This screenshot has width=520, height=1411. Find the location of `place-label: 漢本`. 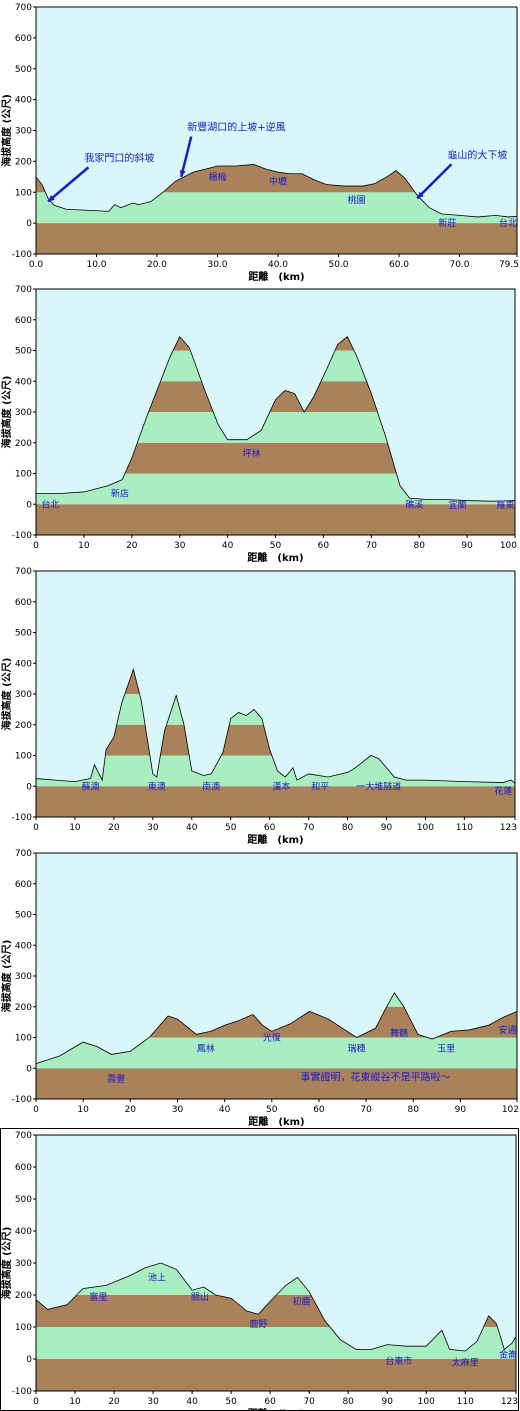

place-label: 漢本 is located at coordinates (281, 786).